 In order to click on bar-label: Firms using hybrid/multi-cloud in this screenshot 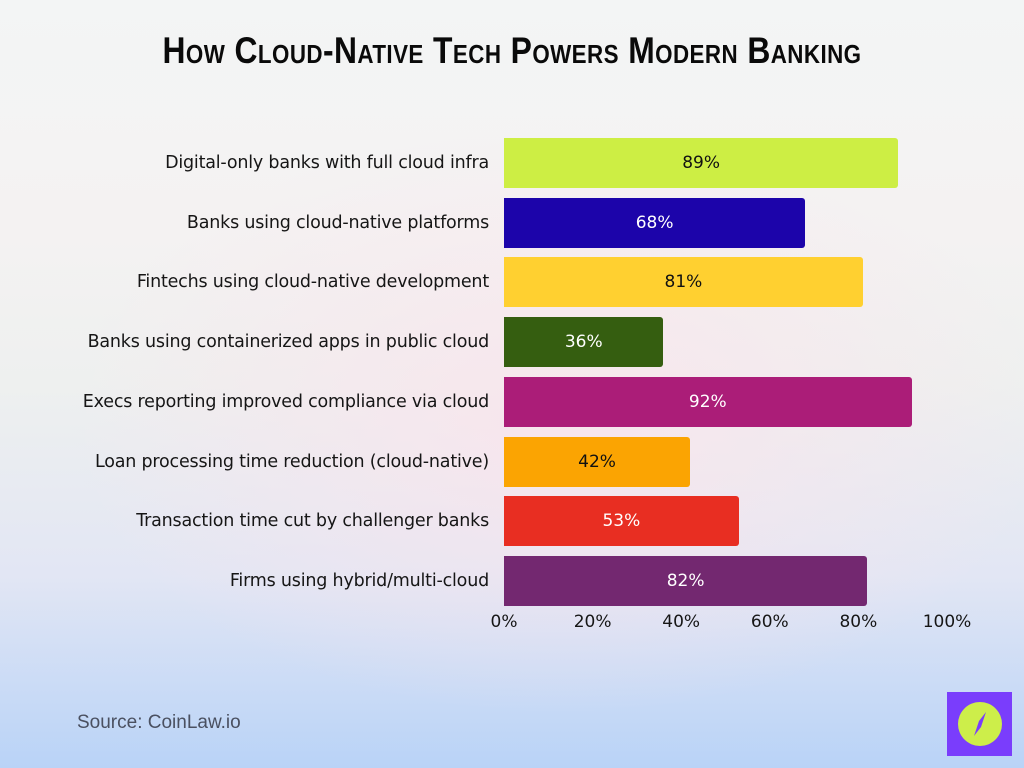, I will do `click(359, 580)`.